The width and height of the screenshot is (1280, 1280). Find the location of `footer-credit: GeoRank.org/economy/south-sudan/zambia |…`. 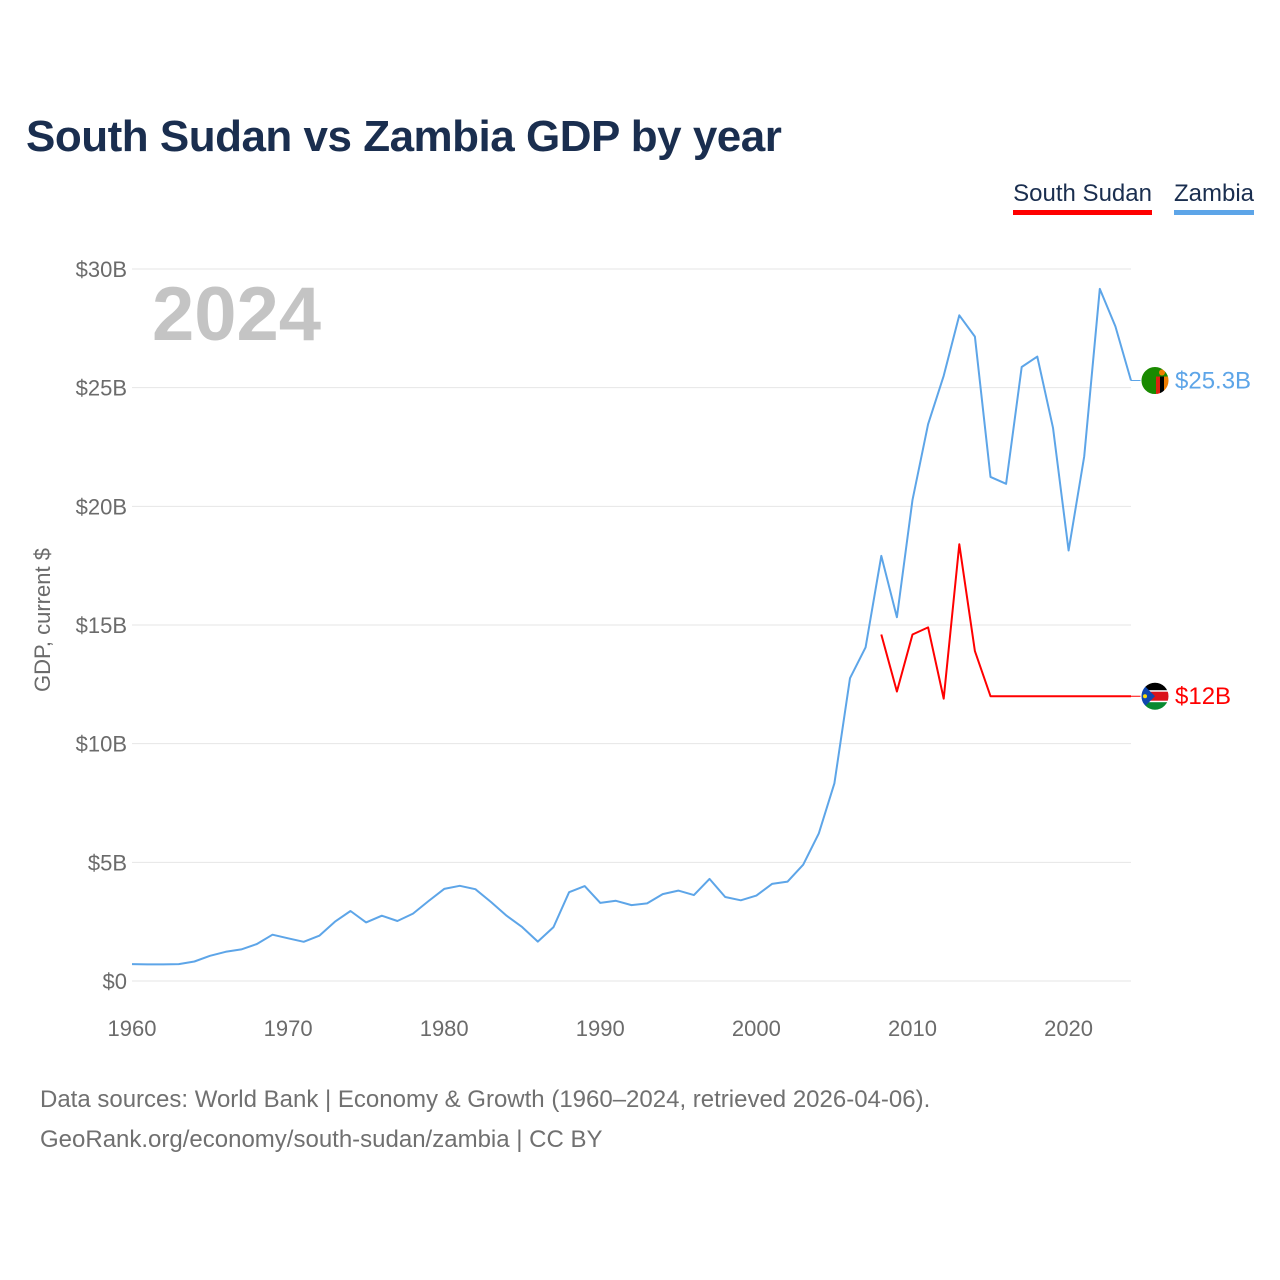

footer-credit: GeoRank.org/economy/south-sudan/zambia |… is located at coordinates (321, 1139).